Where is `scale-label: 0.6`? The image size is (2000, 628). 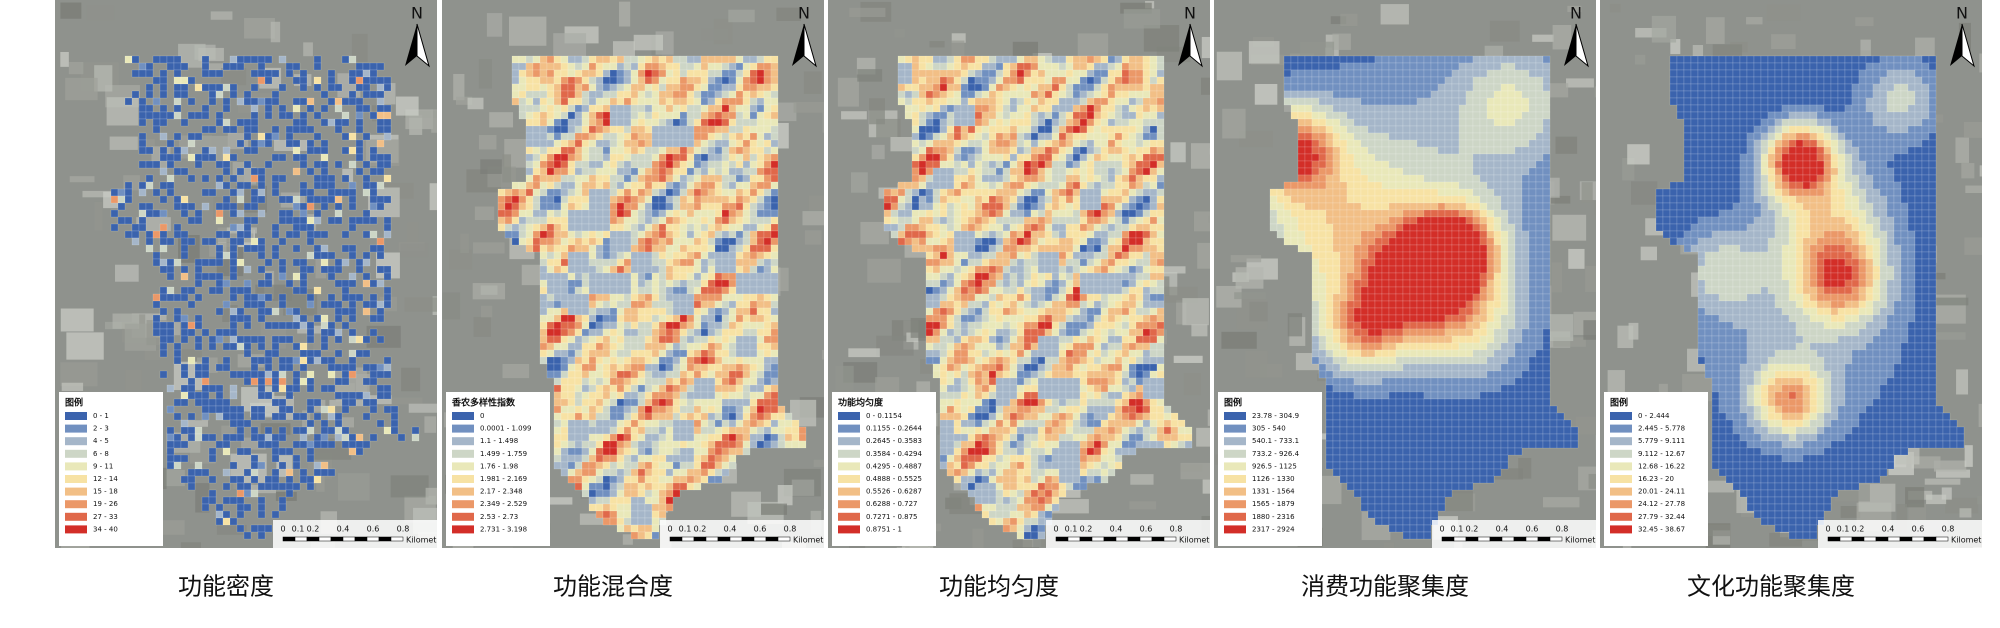
scale-label: 0.6 is located at coordinates (760, 529).